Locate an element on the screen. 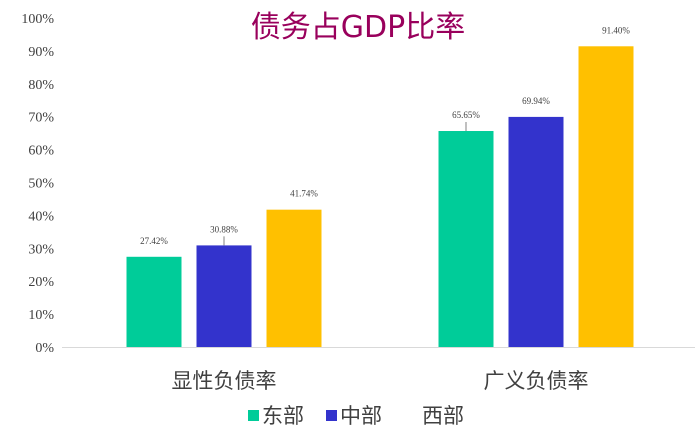  data-label: 41.74% is located at coordinates (304, 194).